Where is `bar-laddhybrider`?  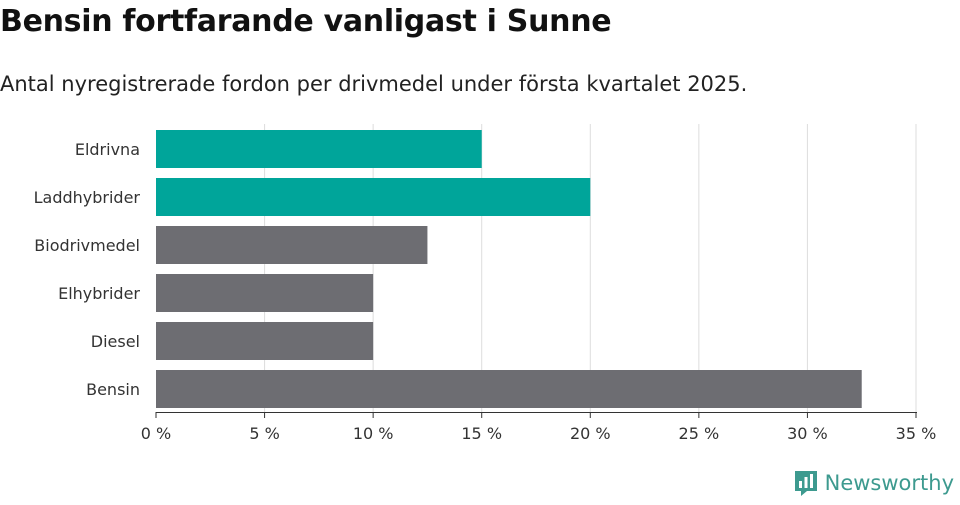
bar-laddhybrider is located at coordinates (373, 197).